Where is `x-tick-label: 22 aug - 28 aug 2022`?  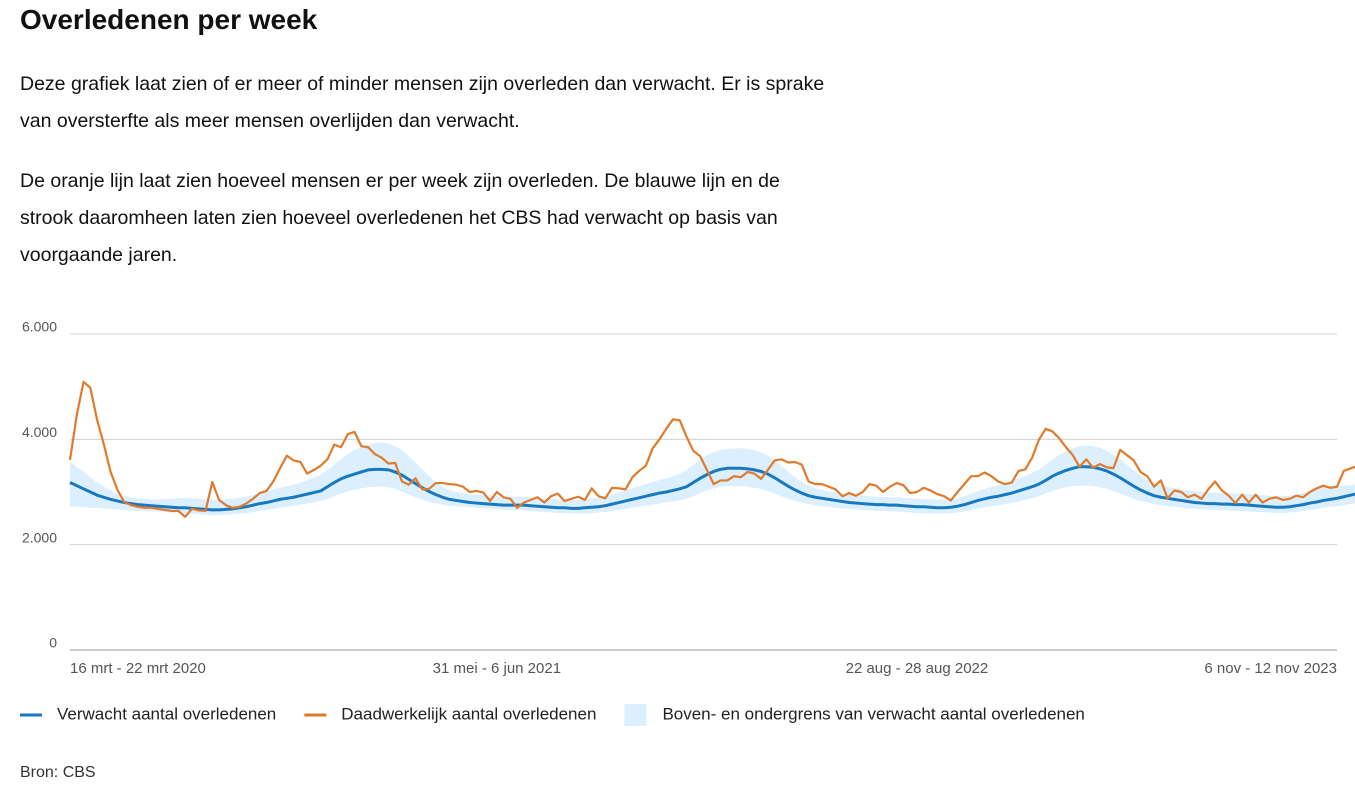 x-tick-label: 22 aug - 28 aug 2022 is located at coordinates (917, 668).